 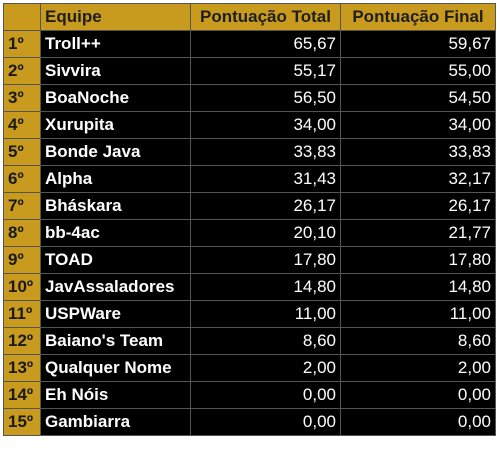 What do you see at coordinates (265, 17) in the screenshot?
I see `header-total-score: Pontuação Total` at bounding box center [265, 17].